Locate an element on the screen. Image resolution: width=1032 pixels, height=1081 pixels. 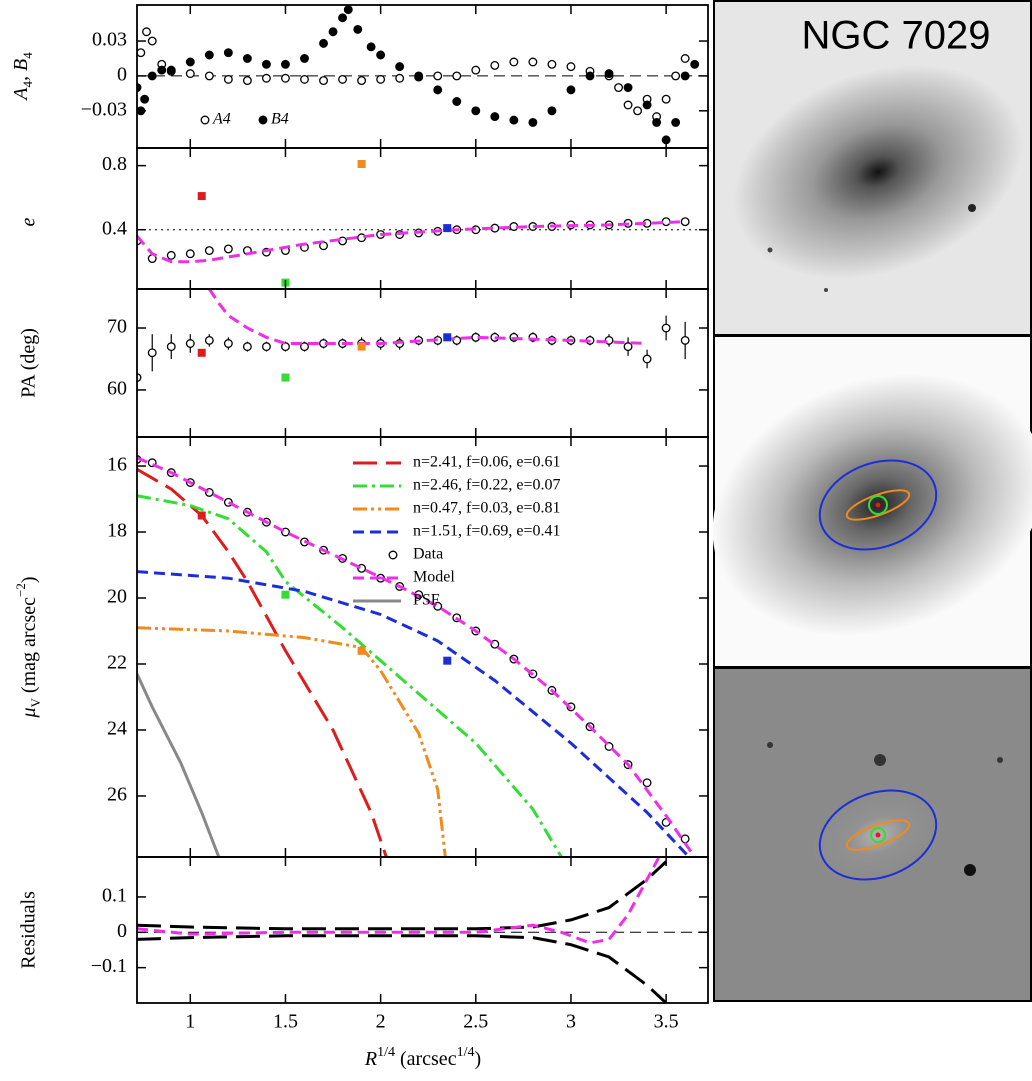
y-tick-label: 0.1 is located at coordinates (114, 896).